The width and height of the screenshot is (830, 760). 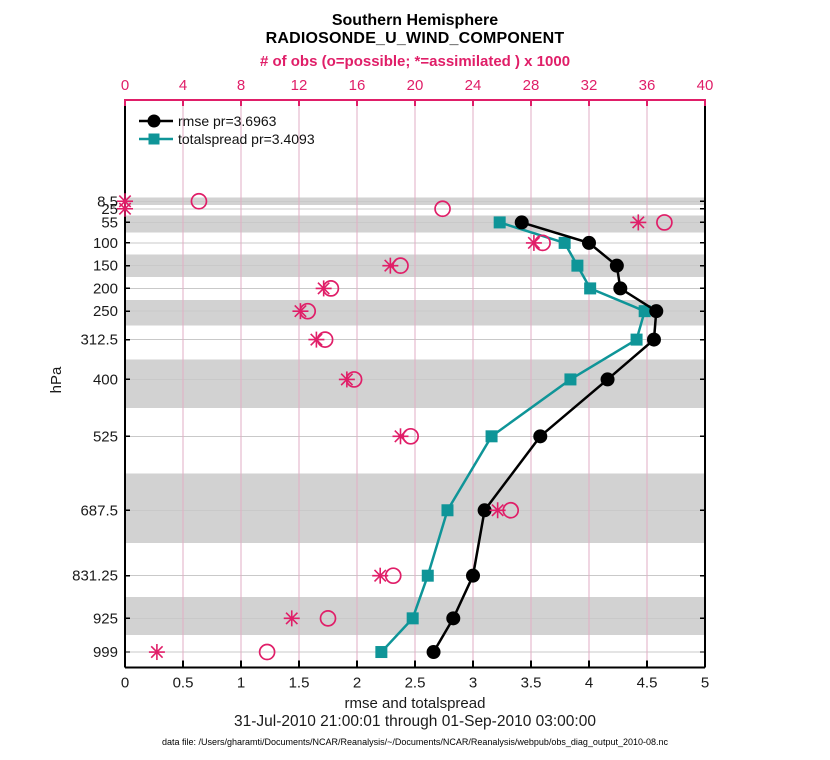 I want to click on x-tick-label: 1, so click(x=241, y=683).